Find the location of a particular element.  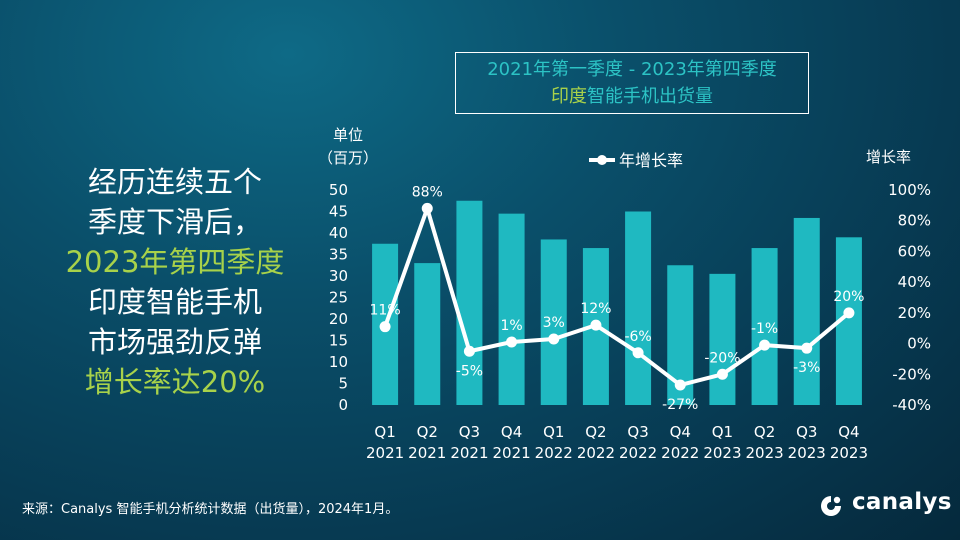

headline-line-6: 增长率达20% is located at coordinates (175, 382).